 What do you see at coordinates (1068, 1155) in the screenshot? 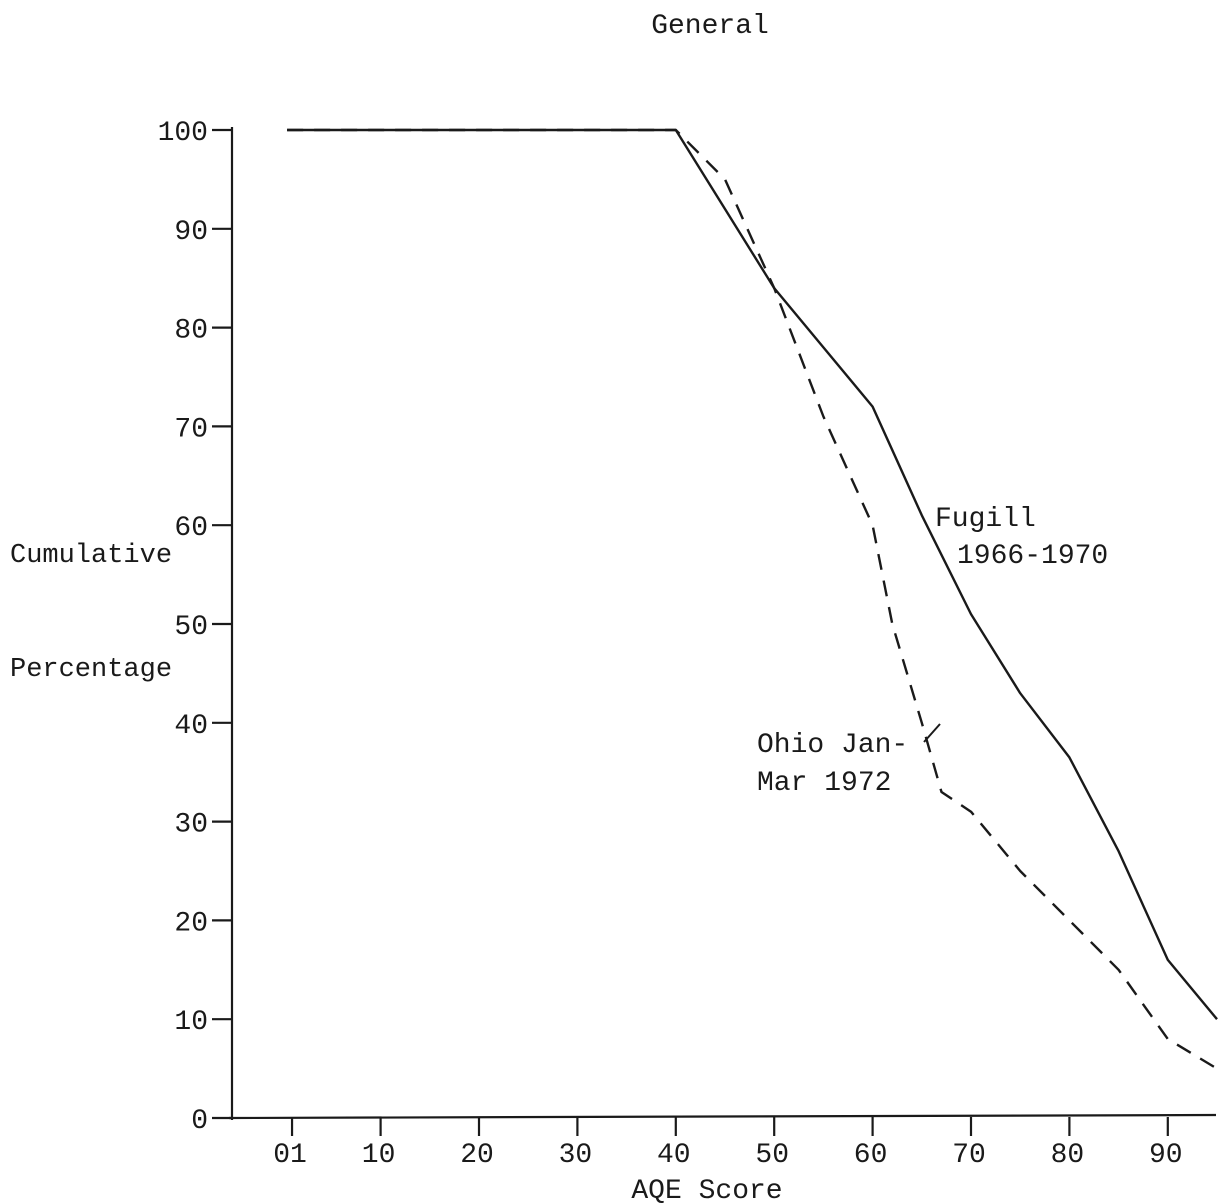
I see `x-tick-label: 80` at bounding box center [1068, 1155].